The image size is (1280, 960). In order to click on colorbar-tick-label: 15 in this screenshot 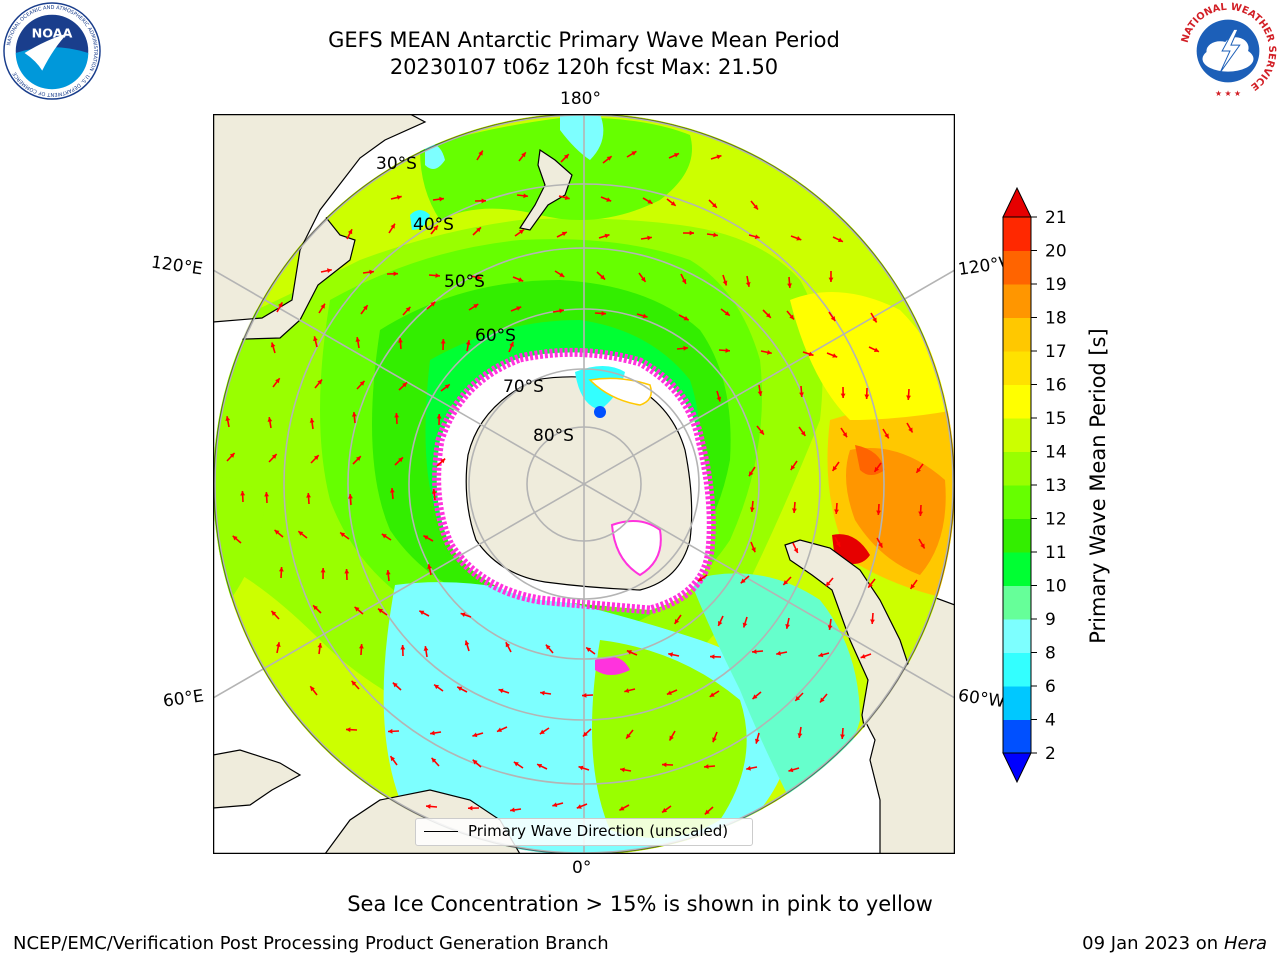, I will do `click(1056, 419)`.